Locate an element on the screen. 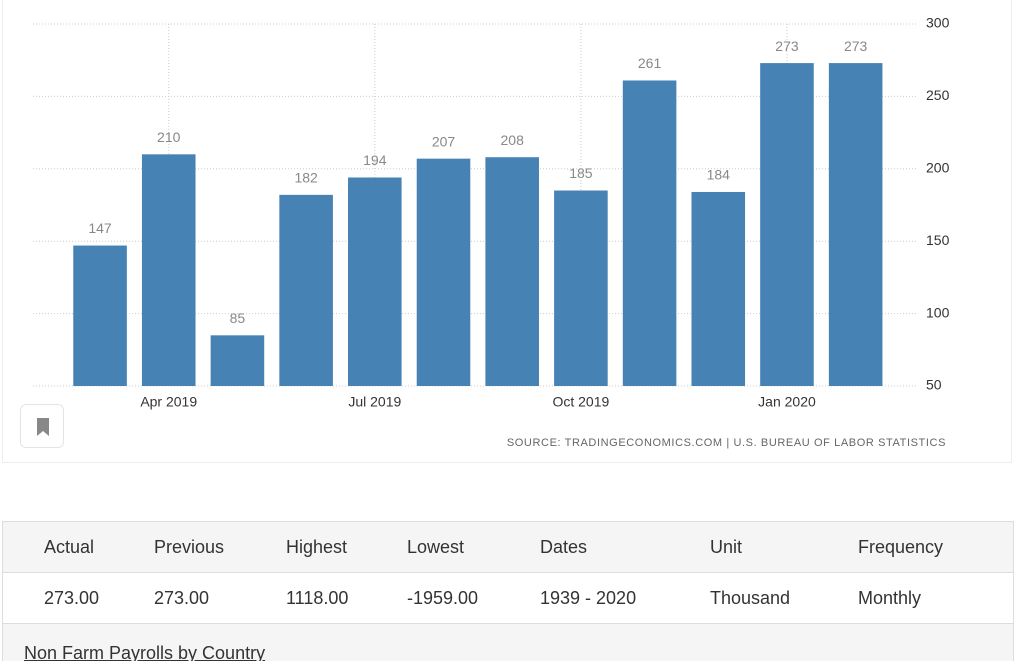 Image resolution: width=1014 pixels, height=661 pixels. data-label: 185 is located at coordinates (581, 173).